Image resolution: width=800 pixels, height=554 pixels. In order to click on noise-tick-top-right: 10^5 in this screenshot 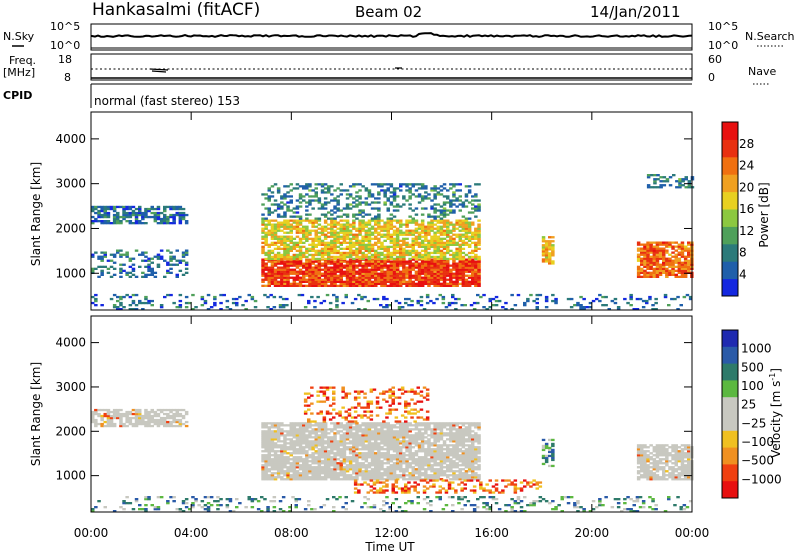, I will do `click(723, 26)`.